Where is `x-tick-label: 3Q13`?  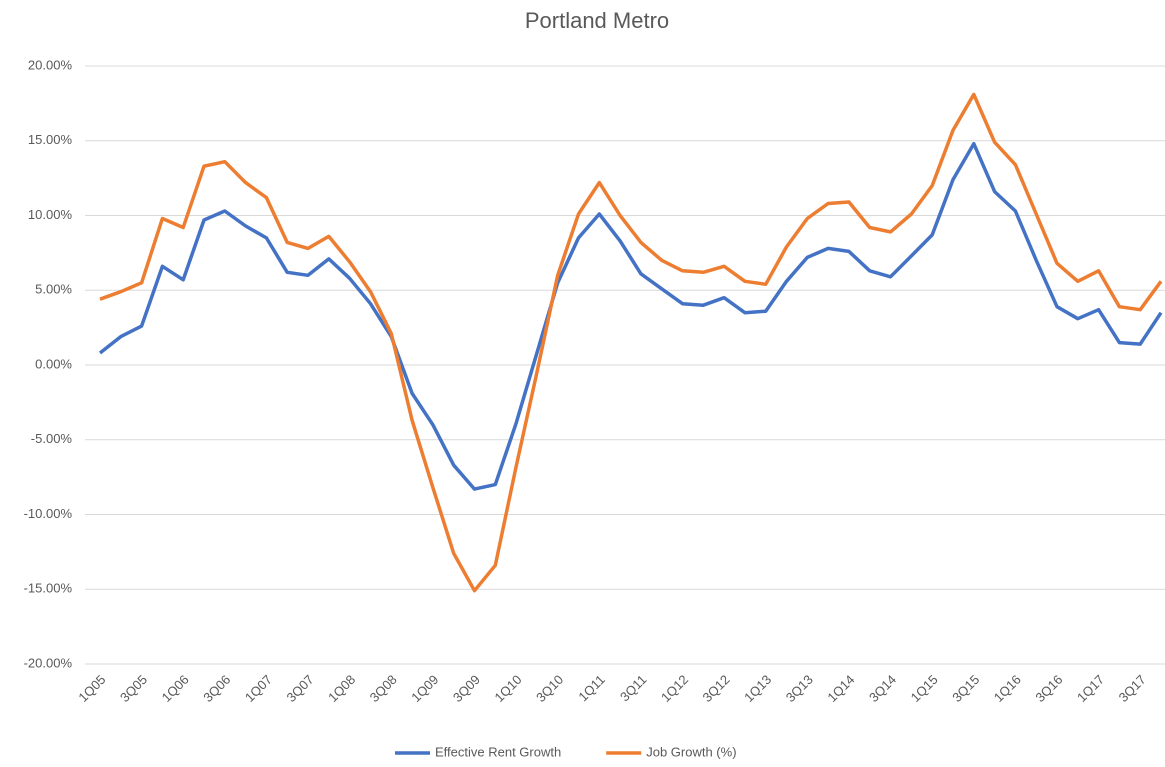 x-tick-label: 3Q13 is located at coordinates (799, 688).